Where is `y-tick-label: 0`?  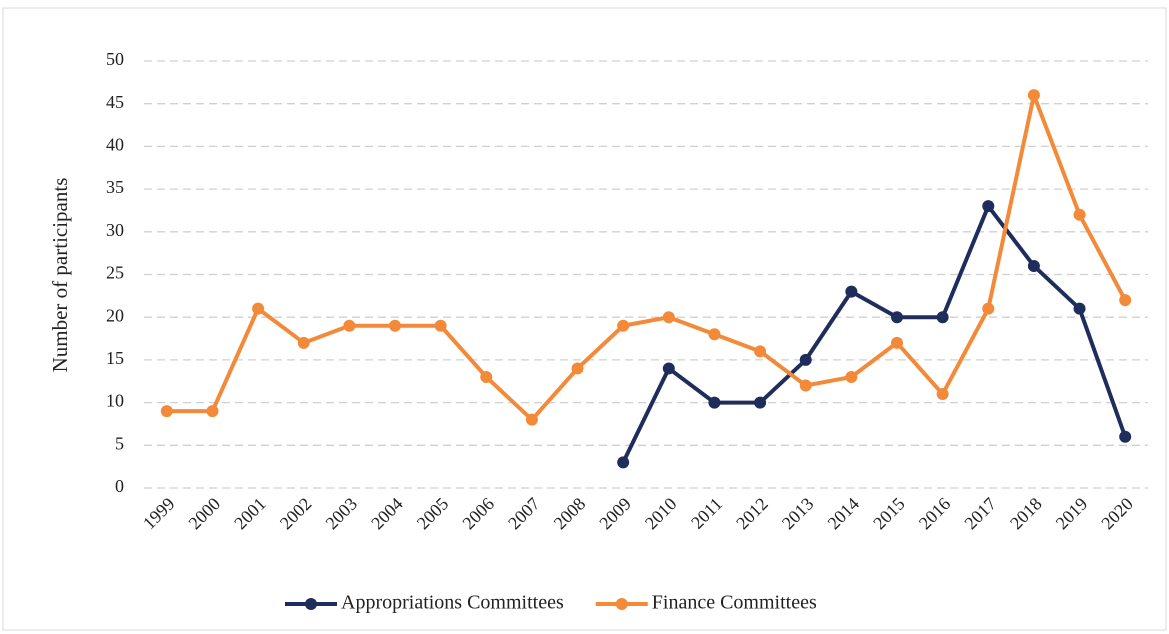 y-tick-label: 0 is located at coordinates (119, 486).